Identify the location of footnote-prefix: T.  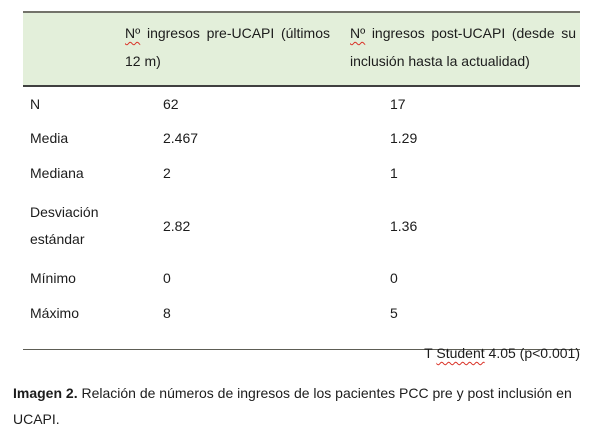
(430, 353).